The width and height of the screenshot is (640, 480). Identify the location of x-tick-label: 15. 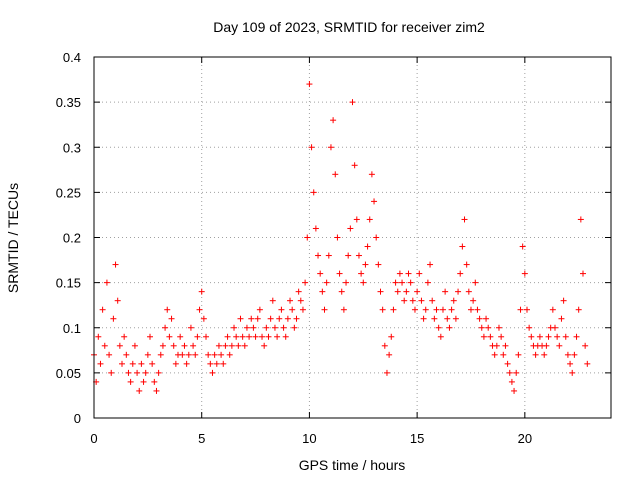
(417, 438).